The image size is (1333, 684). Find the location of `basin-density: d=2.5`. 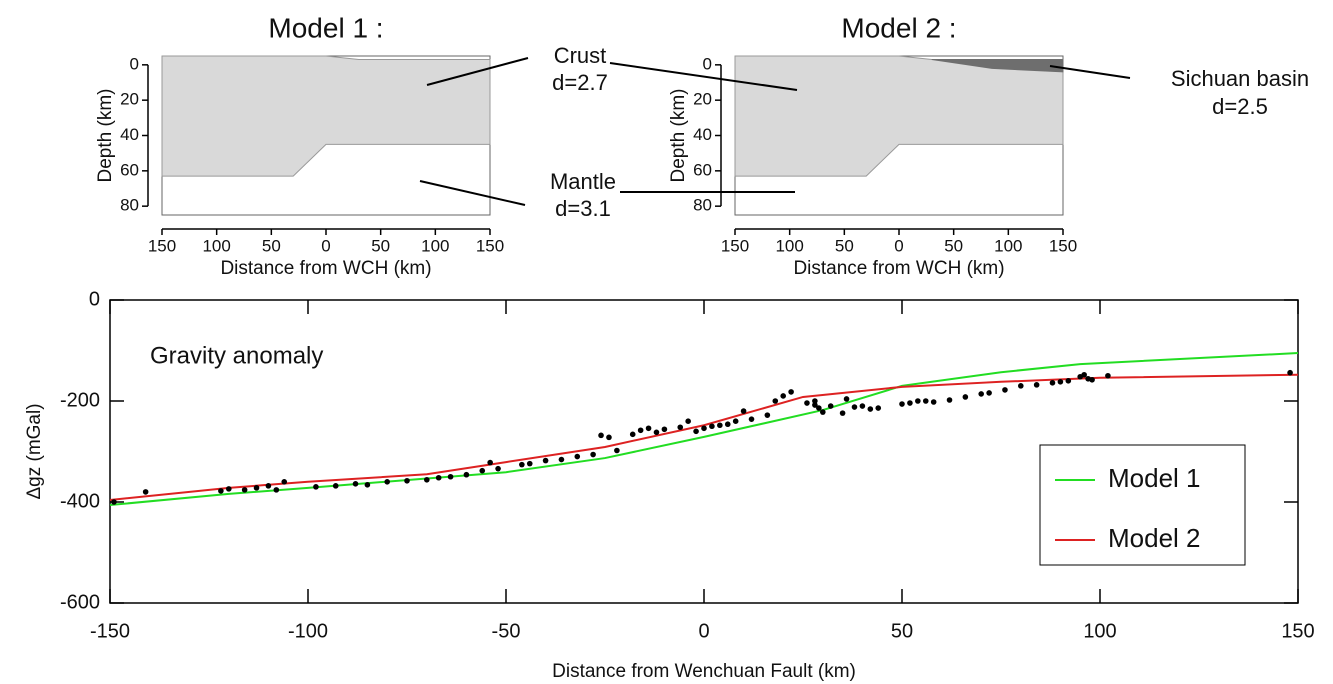

basin-density: d=2.5 is located at coordinates (1240, 106).